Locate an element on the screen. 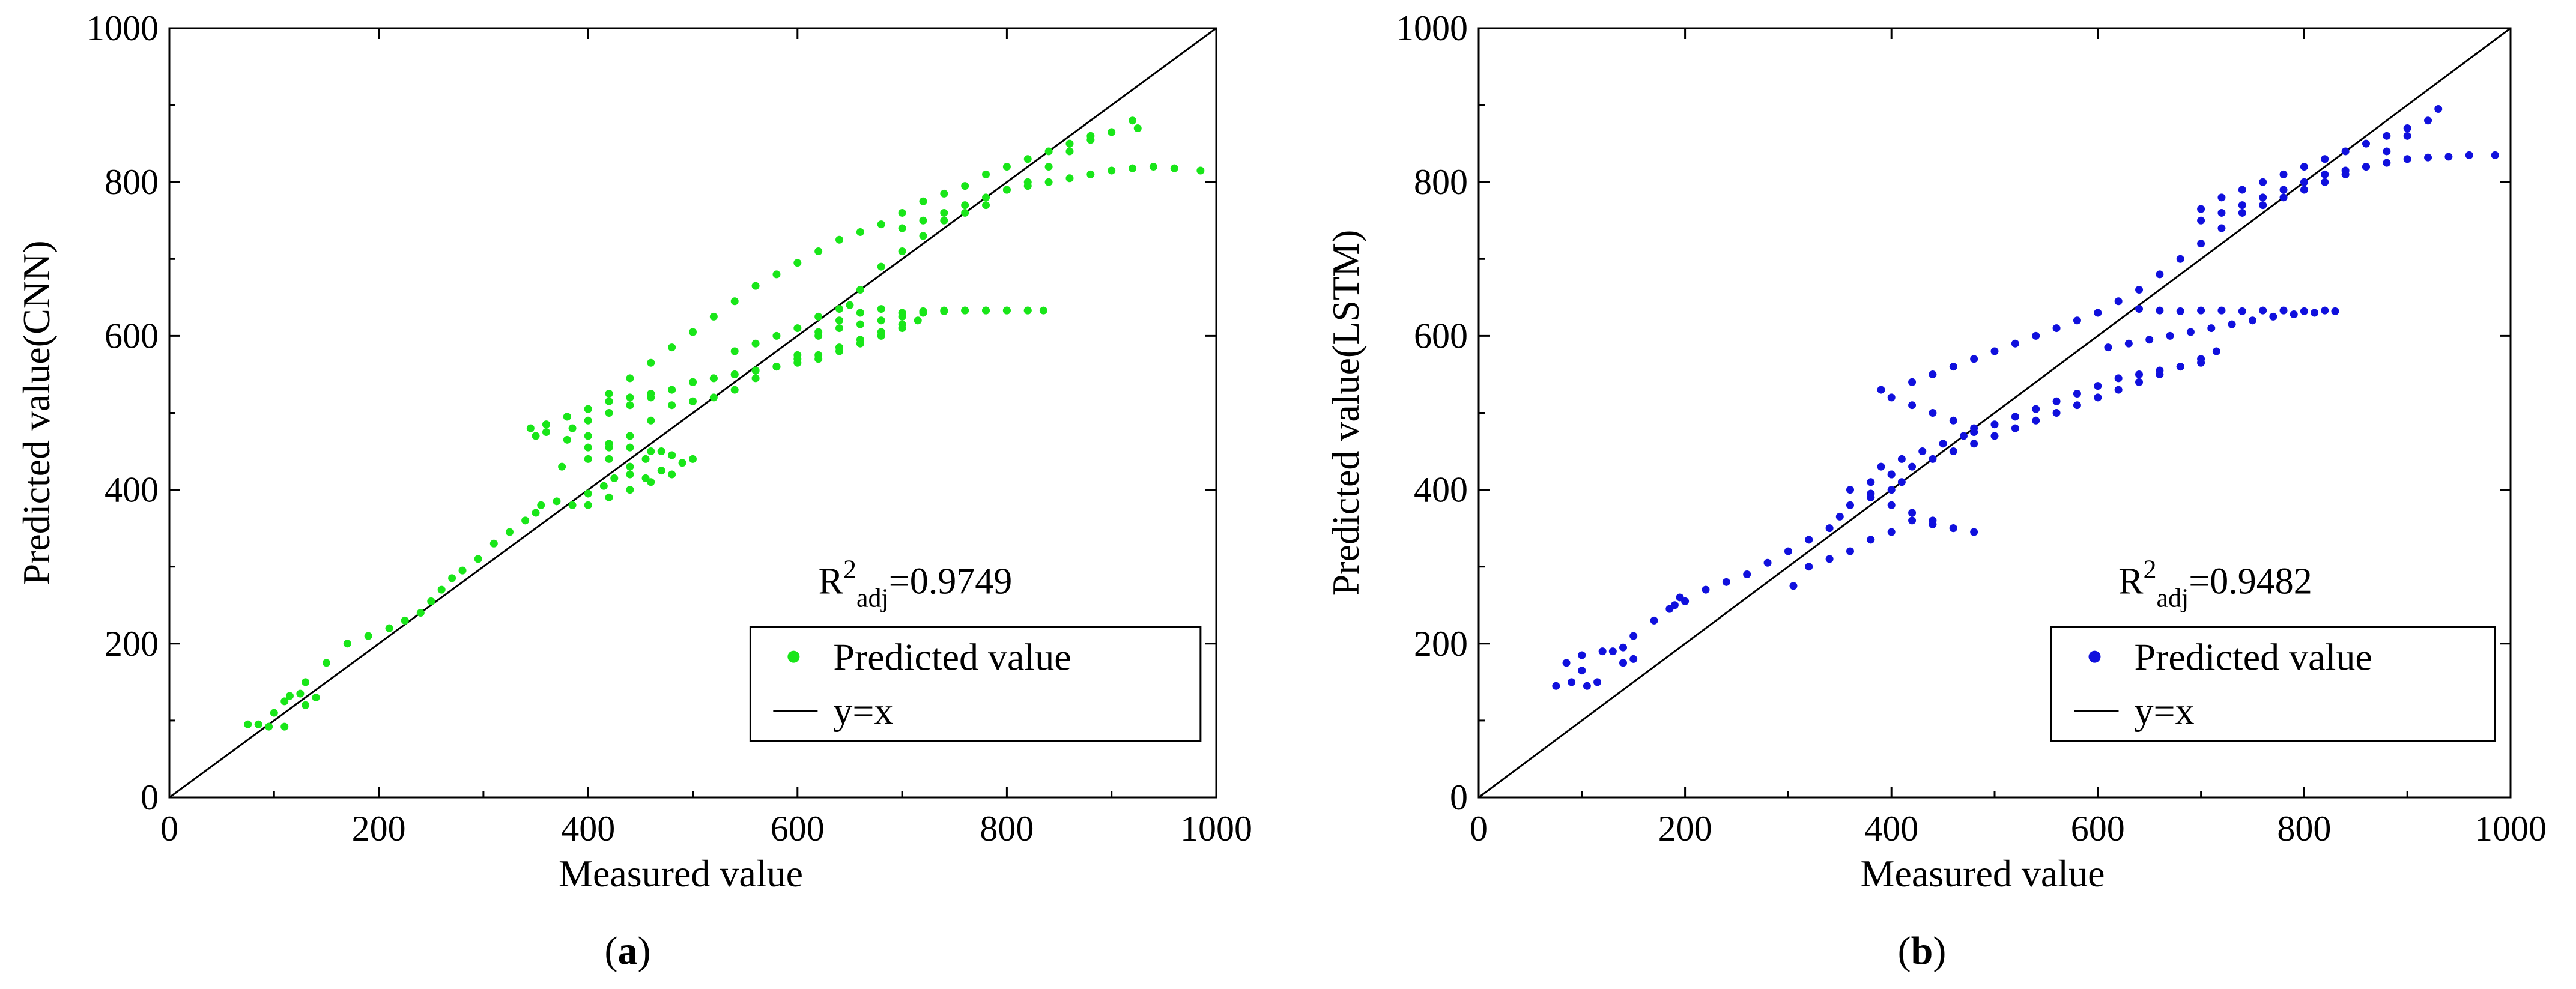  x-tick-label: 1000 is located at coordinates (1216, 828).